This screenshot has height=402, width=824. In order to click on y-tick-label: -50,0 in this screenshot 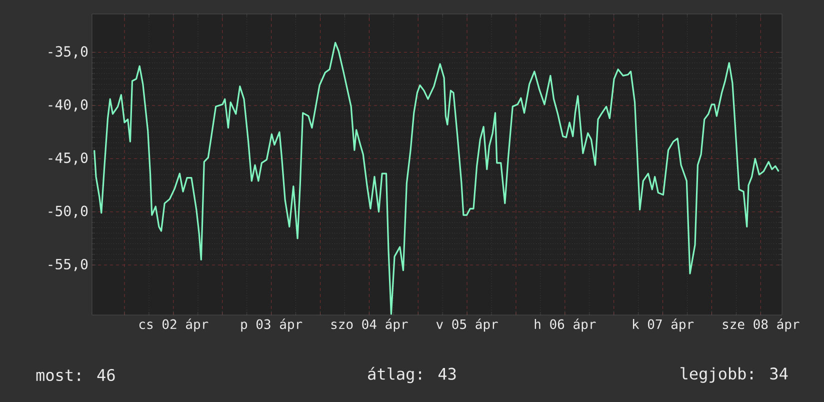, I will do `click(68, 212)`.